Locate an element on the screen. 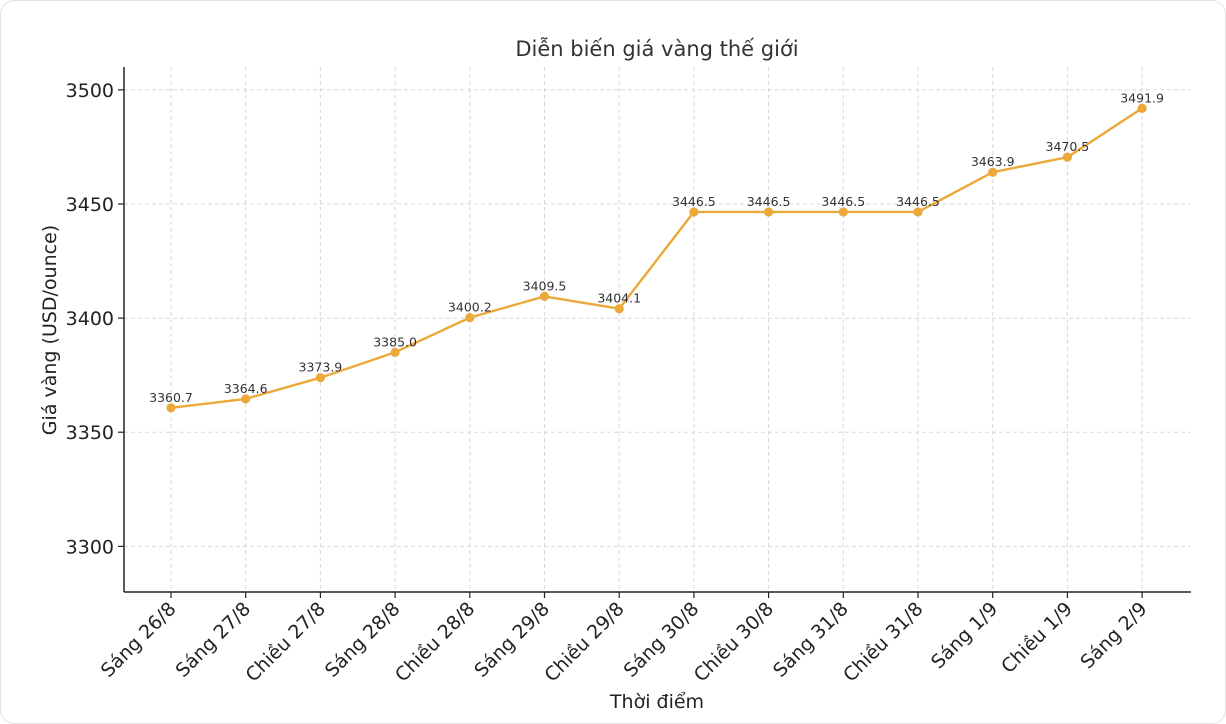 The image size is (1226, 724). data-label: 3463.9 is located at coordinates (993, 161).